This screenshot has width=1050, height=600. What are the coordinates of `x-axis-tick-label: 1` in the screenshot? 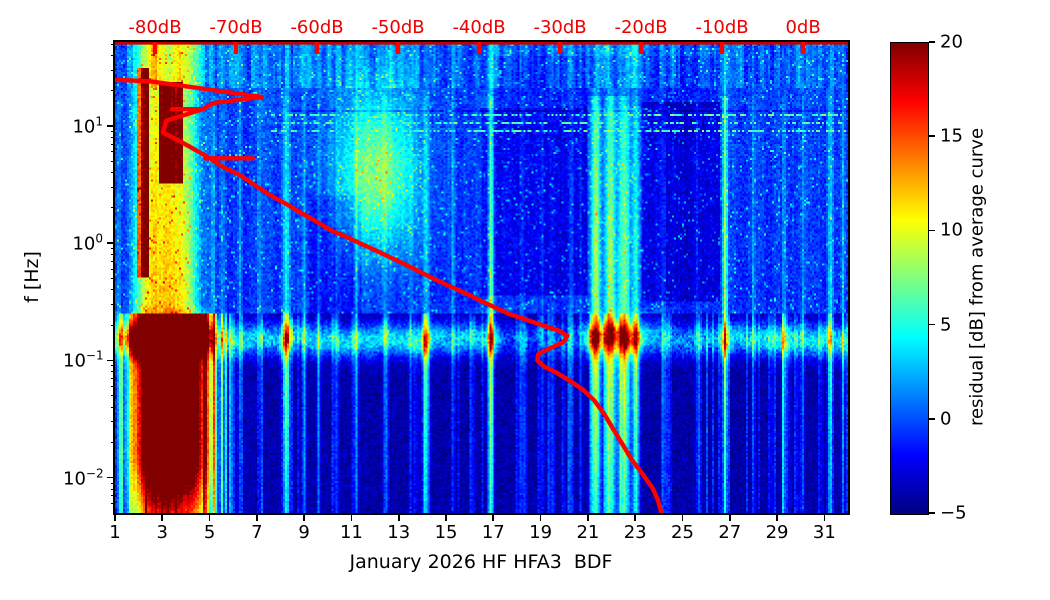 It's located at (115, 532).